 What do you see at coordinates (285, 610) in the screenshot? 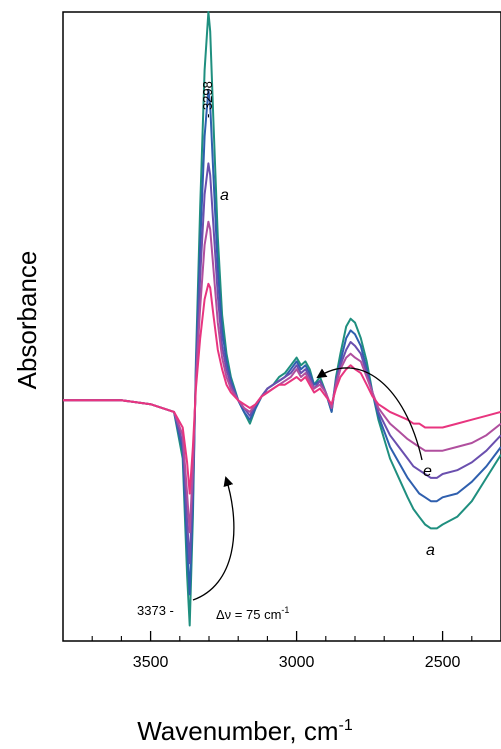
I see `shift-label-superscript: -1` at bounding box center [285, 610].